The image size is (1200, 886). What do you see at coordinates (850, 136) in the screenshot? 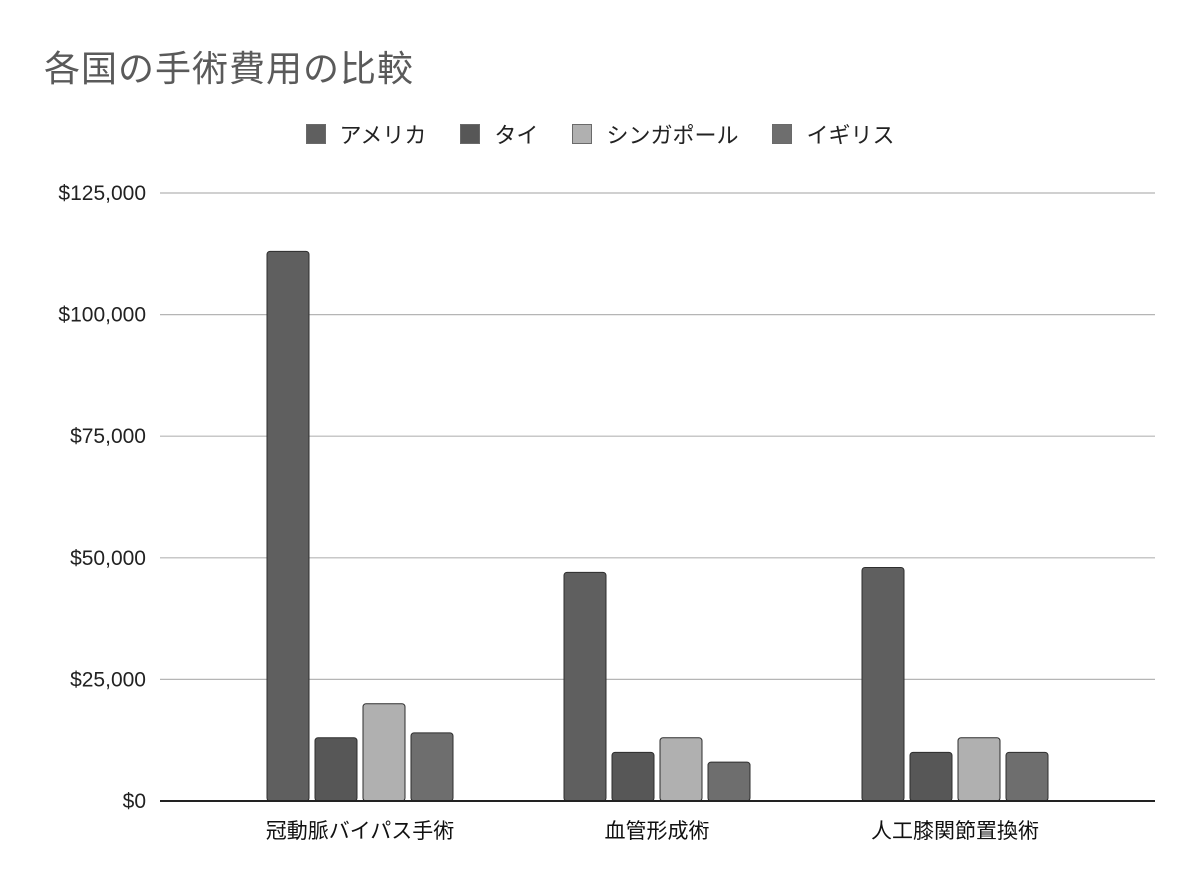
I see `legend-label-uk: イギリス` at bounding box center [850, 136].